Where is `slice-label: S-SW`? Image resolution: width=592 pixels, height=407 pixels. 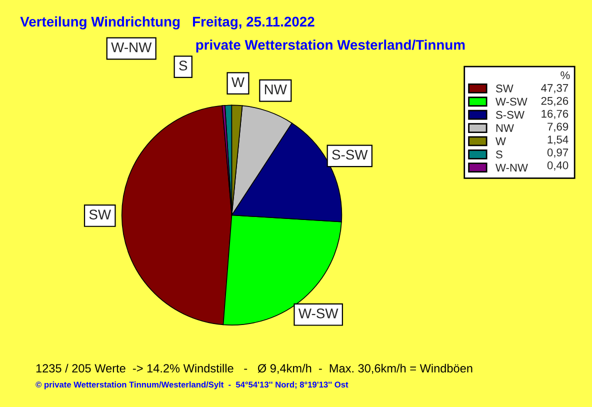 slice-label: S-SW is located at coordinates (350, 155).